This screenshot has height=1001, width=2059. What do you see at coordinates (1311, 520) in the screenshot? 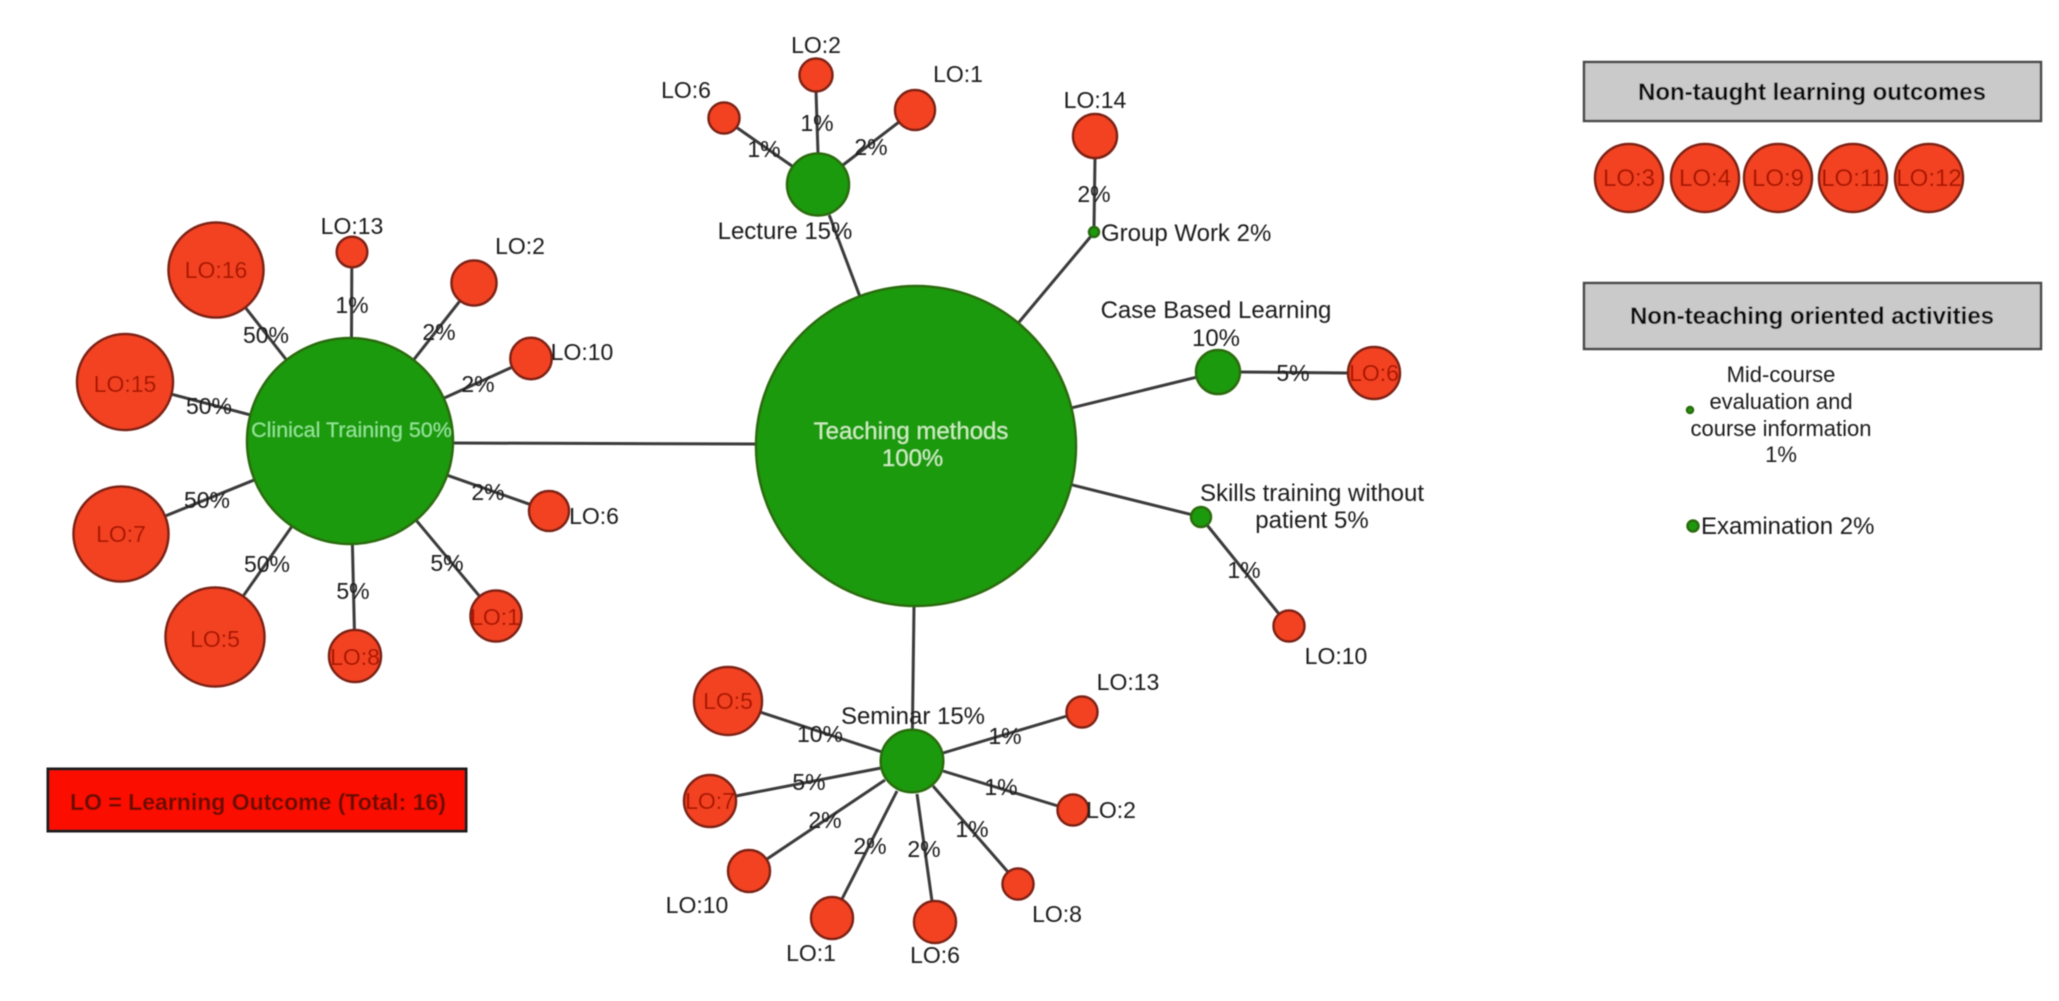
I see `svg-text: patient 5%` at bounding box center [1311, 520].